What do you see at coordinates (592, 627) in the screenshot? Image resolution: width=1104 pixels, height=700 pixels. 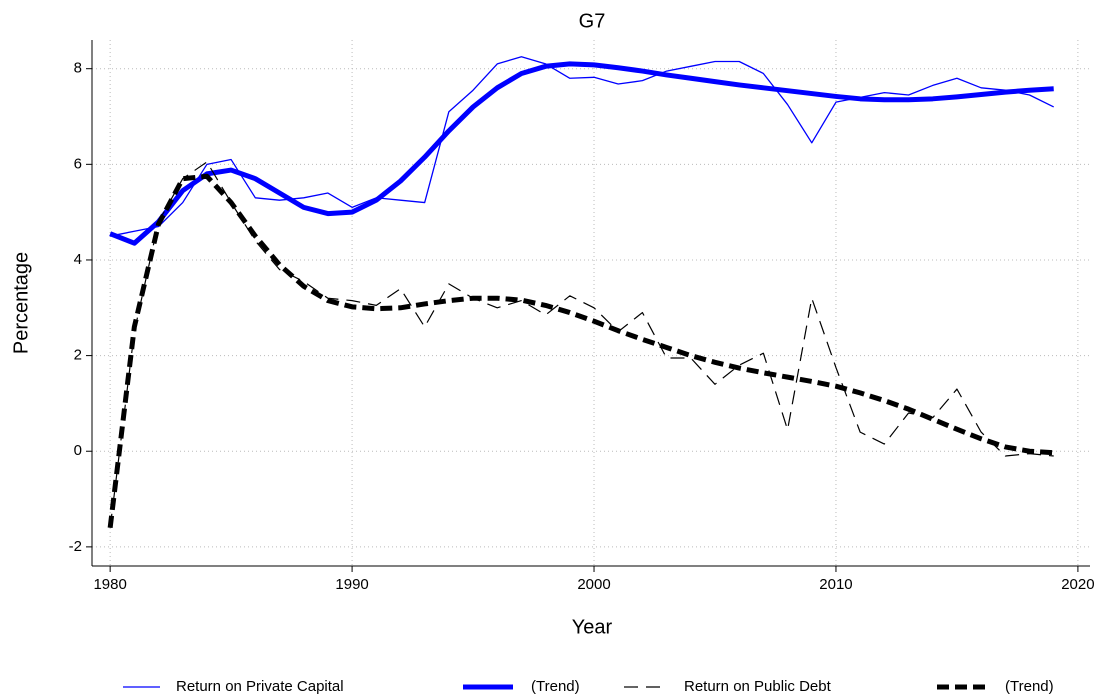 I see `x-axis-label: Year` at bounding box center [592, 627].